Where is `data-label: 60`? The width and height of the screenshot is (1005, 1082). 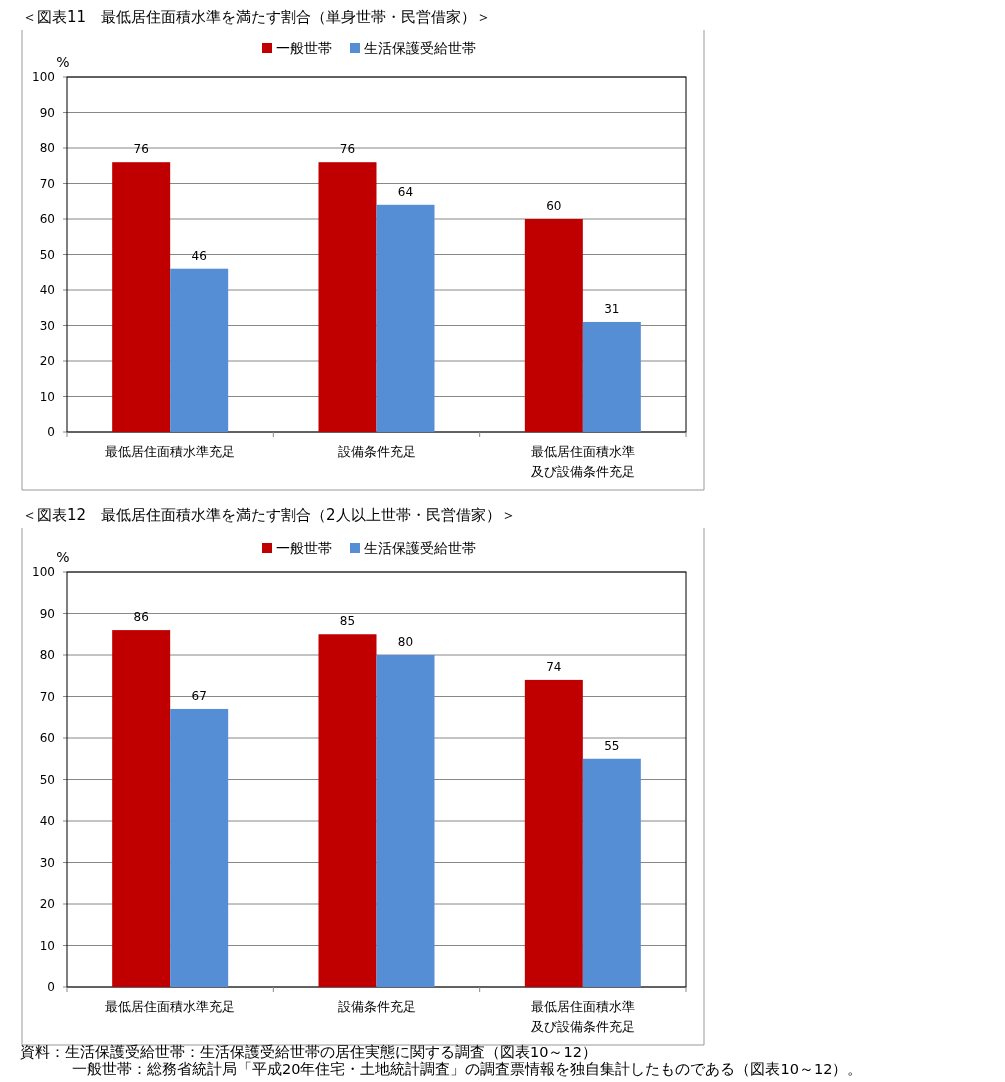 data-label: 60 is located at coordinates (554, 206).